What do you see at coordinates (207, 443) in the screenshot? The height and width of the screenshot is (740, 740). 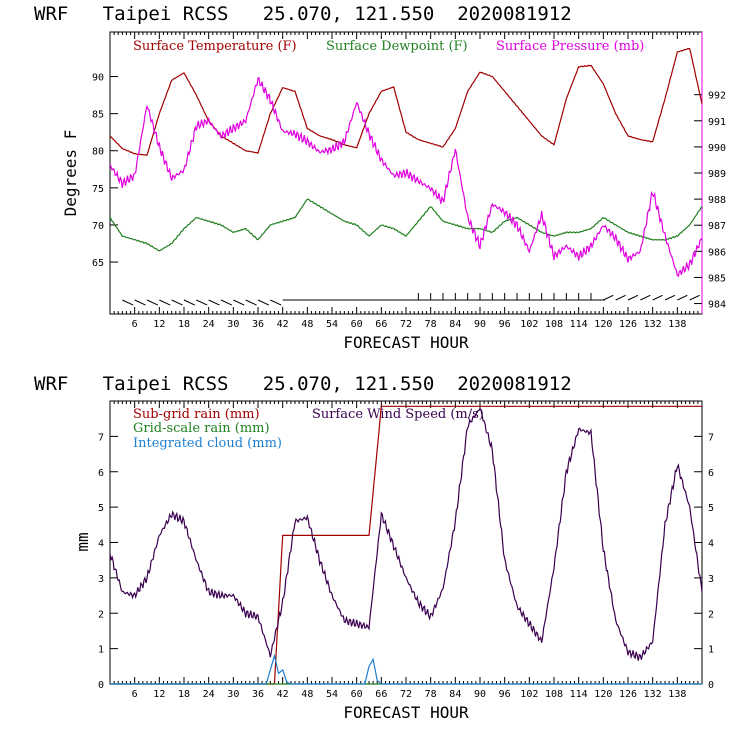 I see `legend-integrated-cloud: Integrated cloud (mm)` at bounding box center [207, 443].